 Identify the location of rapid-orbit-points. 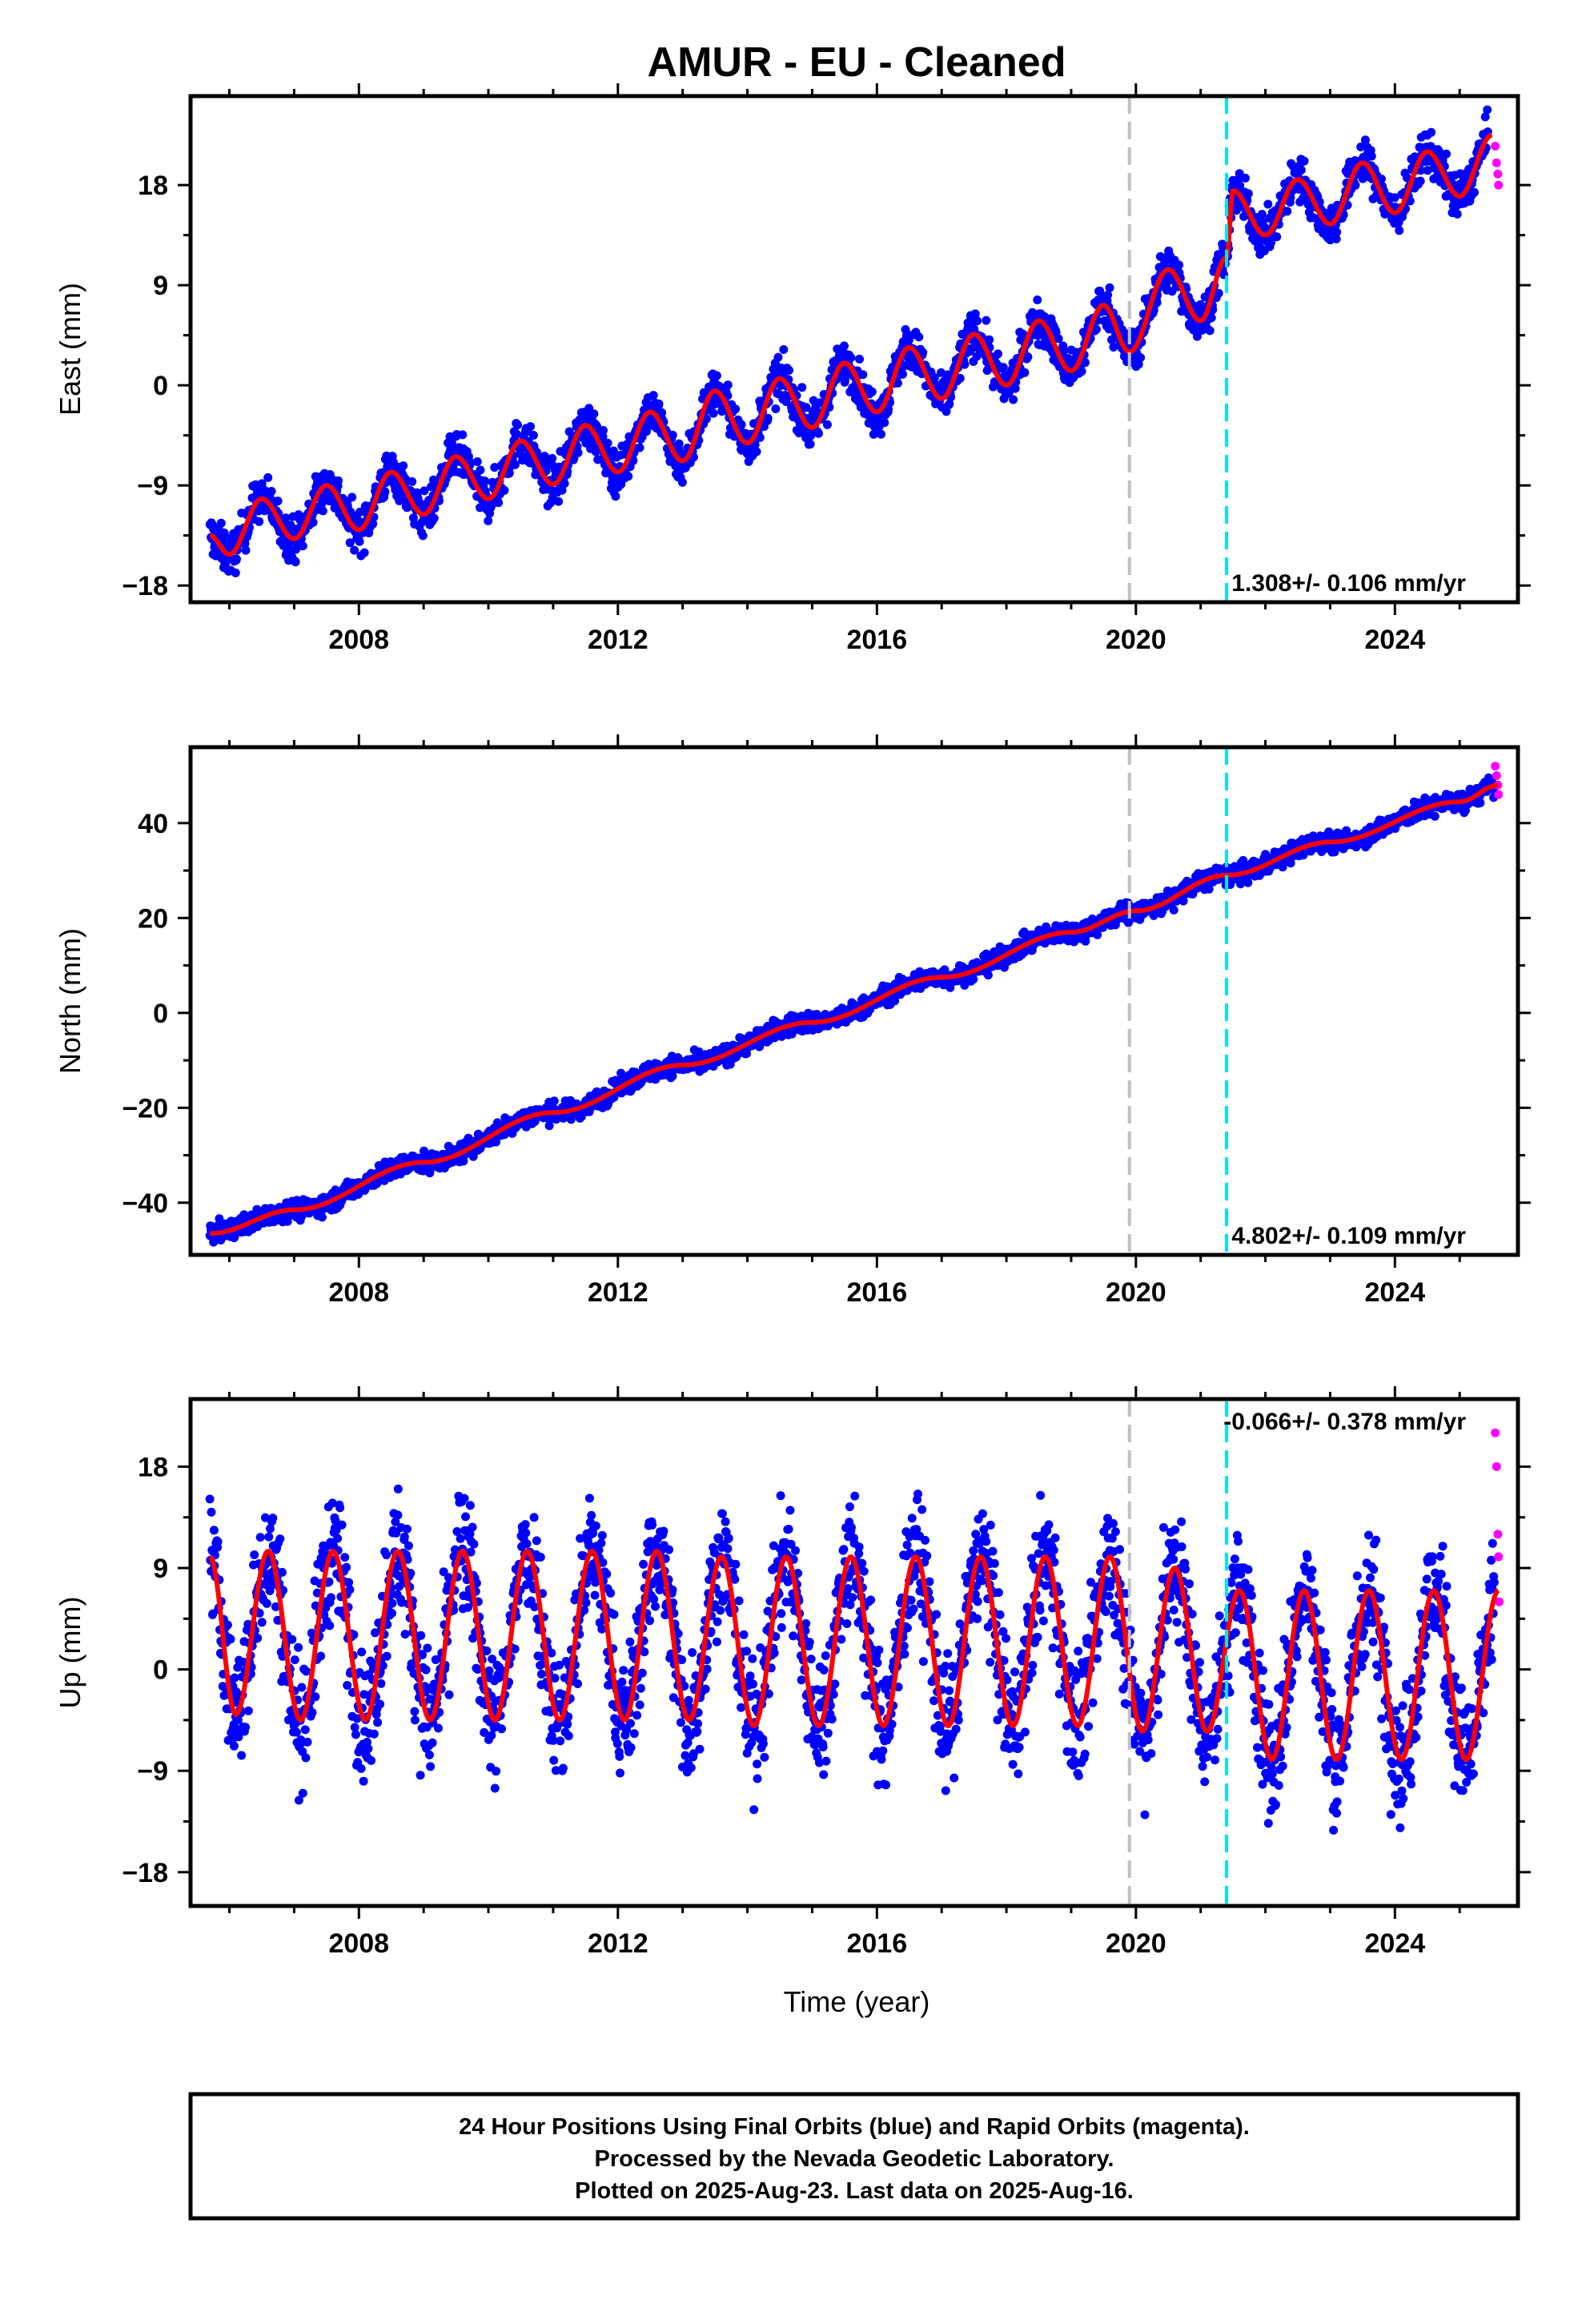
(1497, 166).